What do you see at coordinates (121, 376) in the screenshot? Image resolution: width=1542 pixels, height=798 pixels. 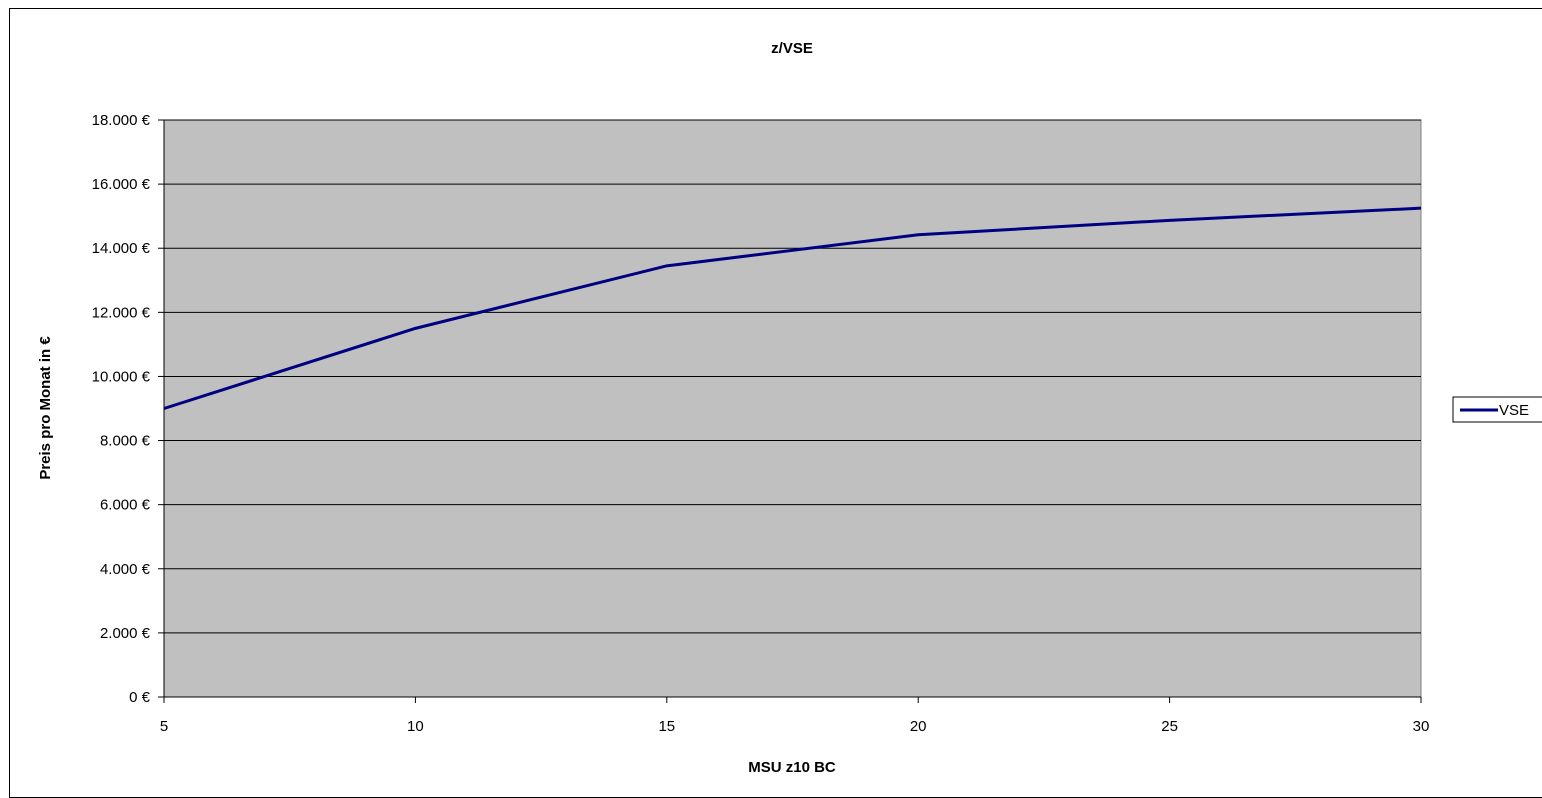 I see `y-tick-label: 10.000 €` at bounding box center [121, 376].